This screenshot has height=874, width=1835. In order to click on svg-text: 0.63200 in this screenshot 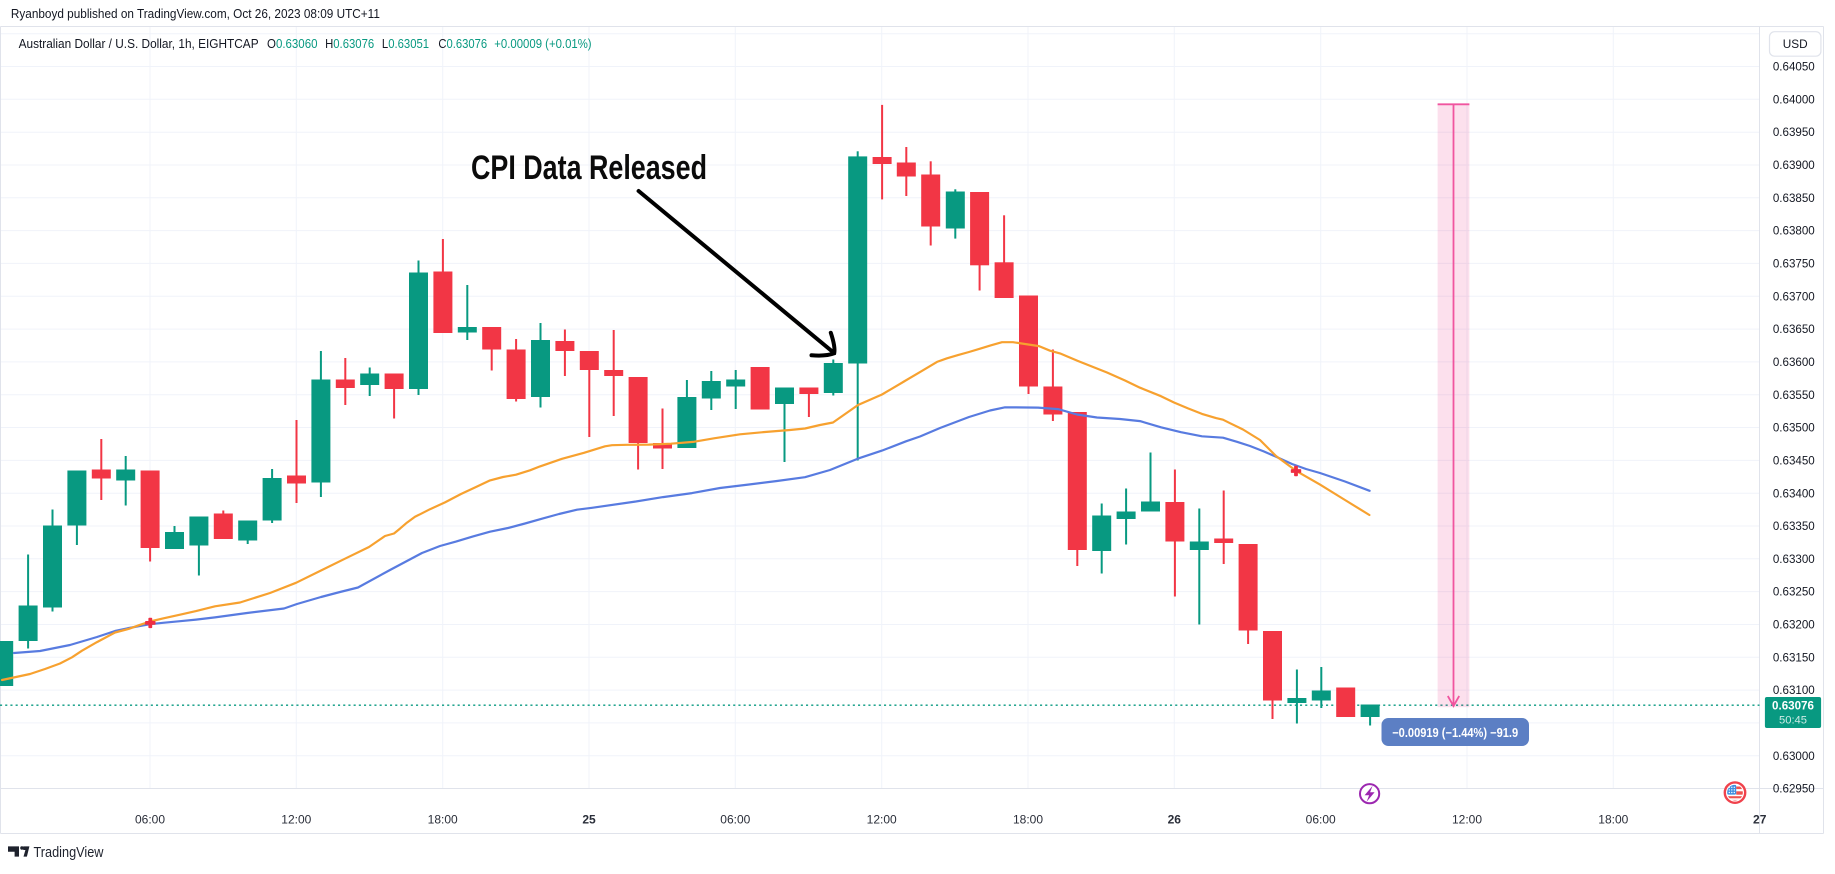, I will do `click(1794, 625)`.